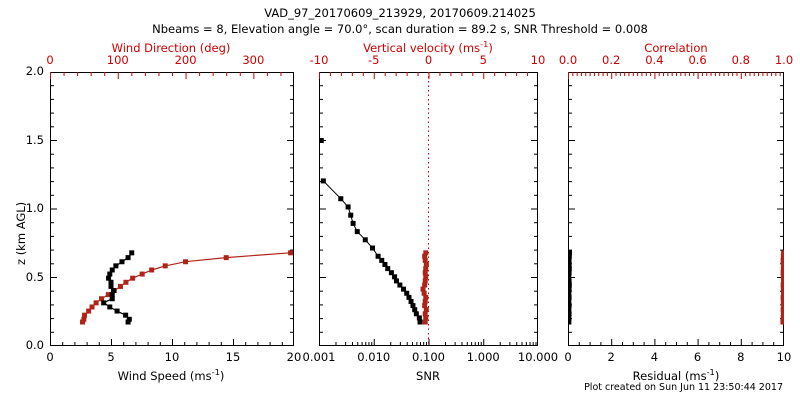  Describe the element at coordinates (400, 13) in the screenshot. I see `figure-title: VAD_97_20170609_213929, 20170609.214025` at that location.